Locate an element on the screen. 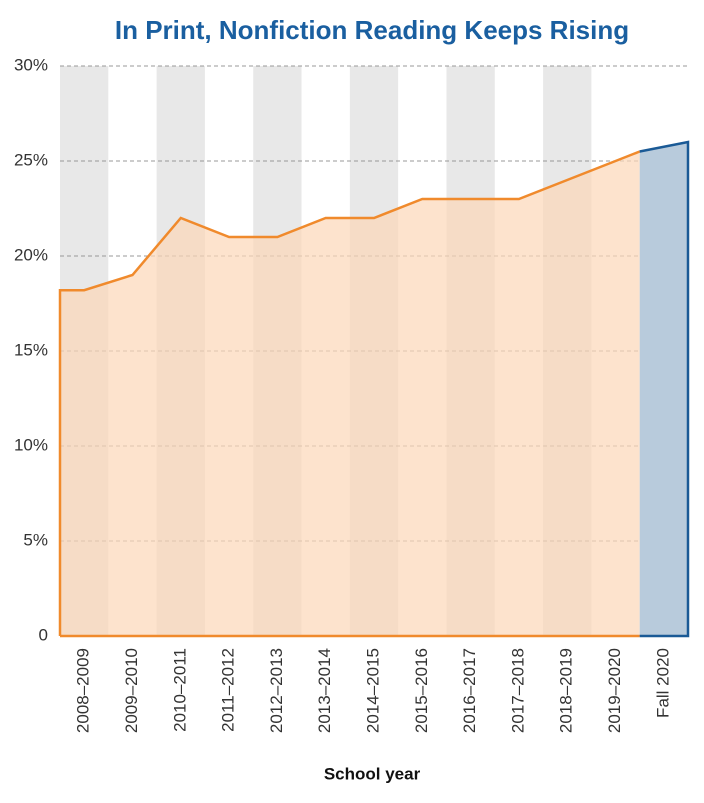 This screenshot has height=803, width=704. x-tick-label: 2014–2015 is located at coordinates (372, 690).